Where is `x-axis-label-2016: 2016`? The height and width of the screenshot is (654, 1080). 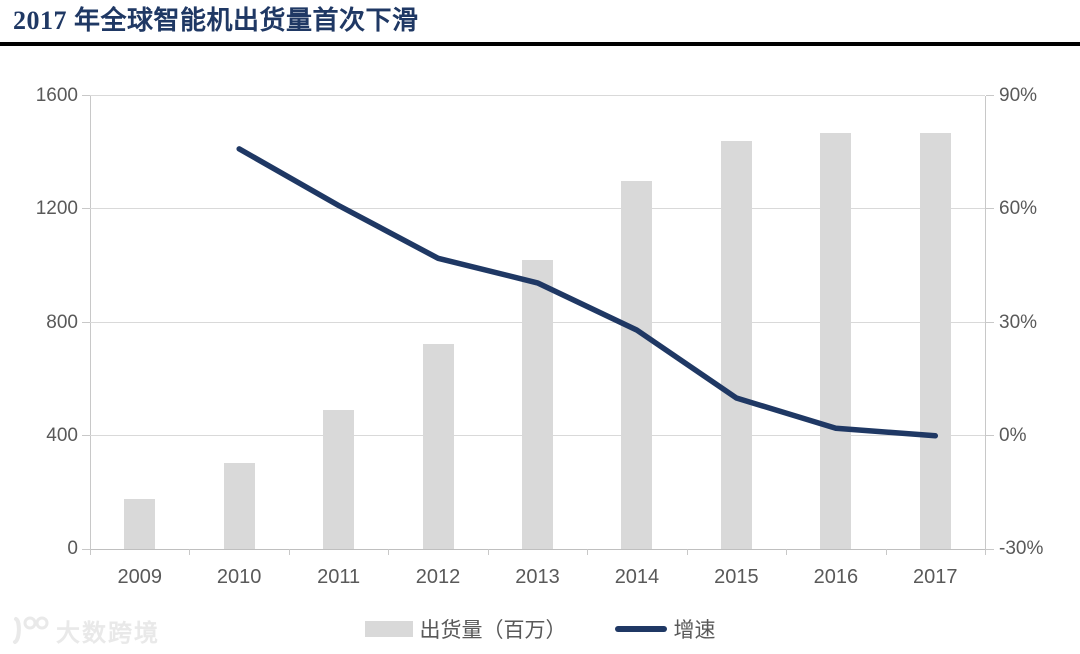 x-axis-label-2016: 2016 is located at coordinates (836, 577).